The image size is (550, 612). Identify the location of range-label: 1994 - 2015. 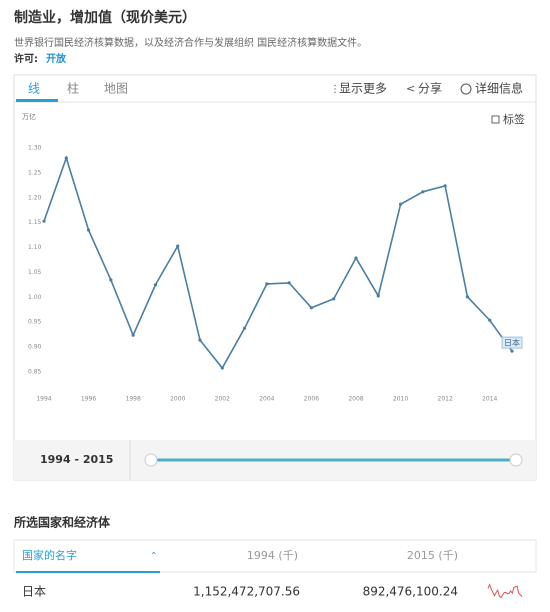
(76, 459).